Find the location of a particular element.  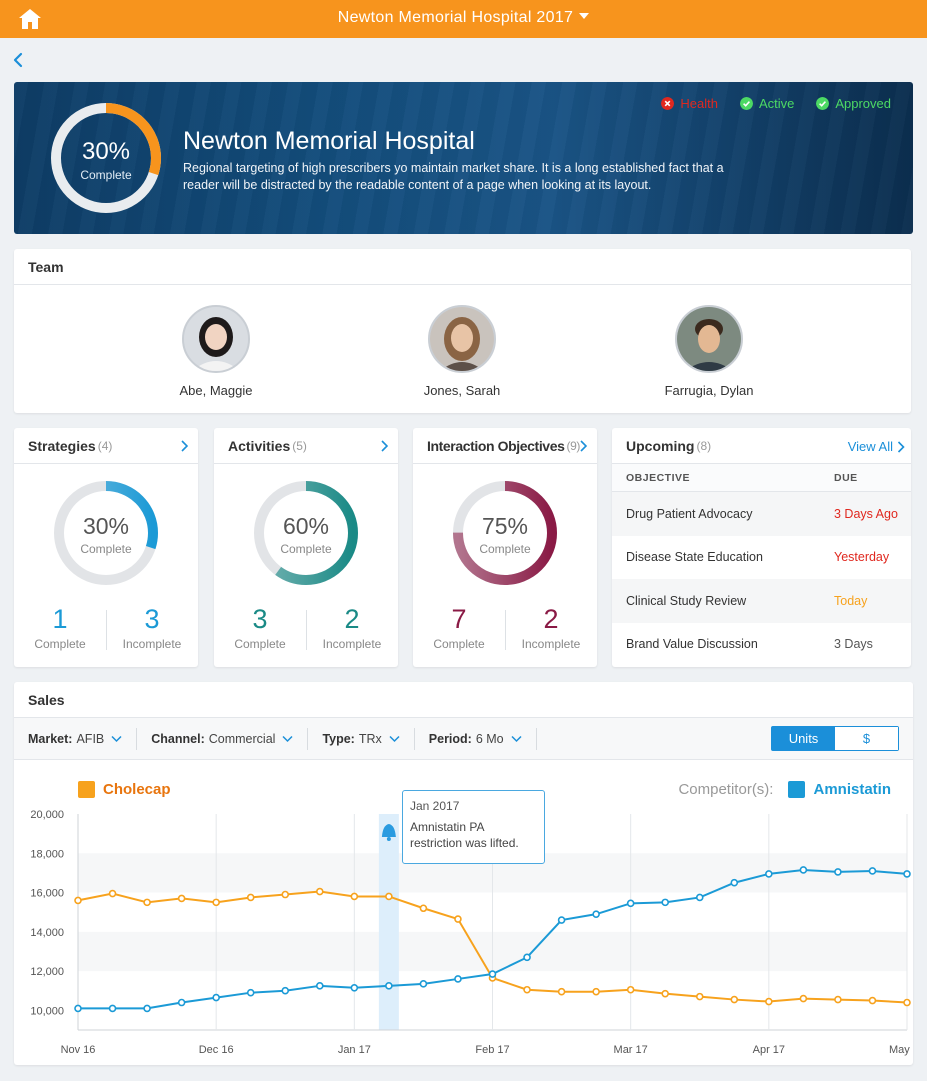

view-all-link: View All is located at coordinates (876, 446).